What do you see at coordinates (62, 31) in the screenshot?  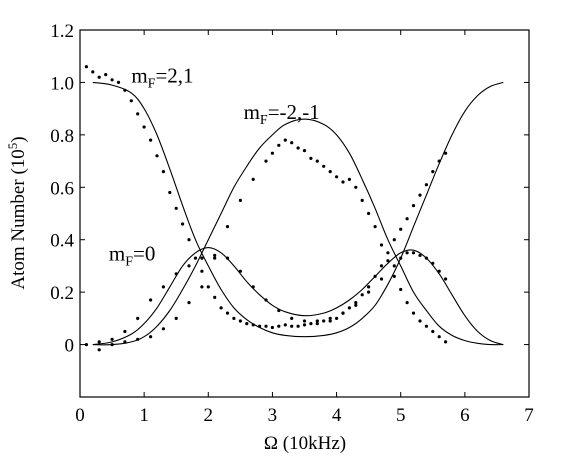 I see `y-tick-label: 1.2` at bounding box center [62, 31].